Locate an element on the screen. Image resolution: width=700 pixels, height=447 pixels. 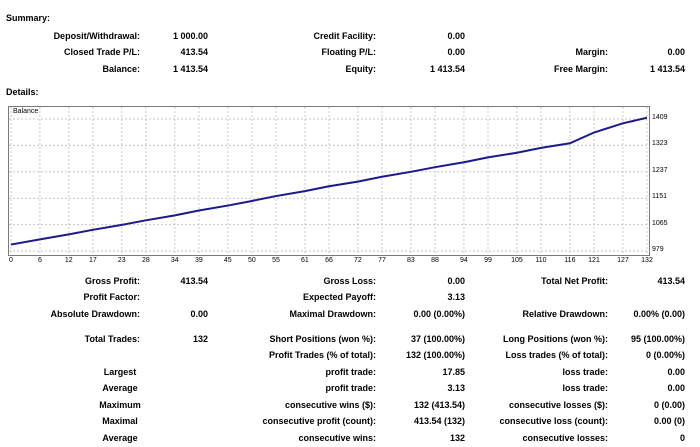
x-tick-label: 99 is located at coordinates (488, 260).